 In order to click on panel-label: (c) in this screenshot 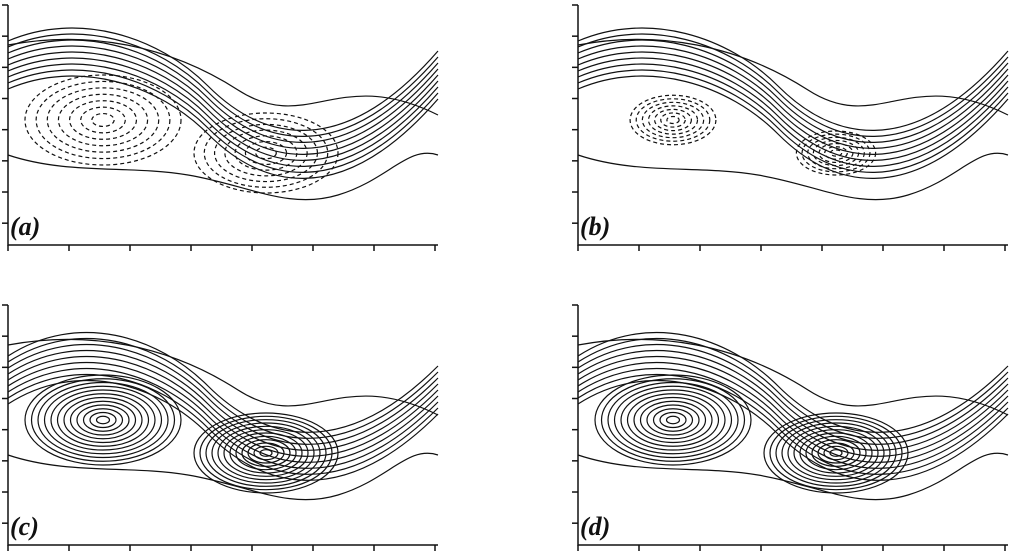, I will do `click(24, 526)`.